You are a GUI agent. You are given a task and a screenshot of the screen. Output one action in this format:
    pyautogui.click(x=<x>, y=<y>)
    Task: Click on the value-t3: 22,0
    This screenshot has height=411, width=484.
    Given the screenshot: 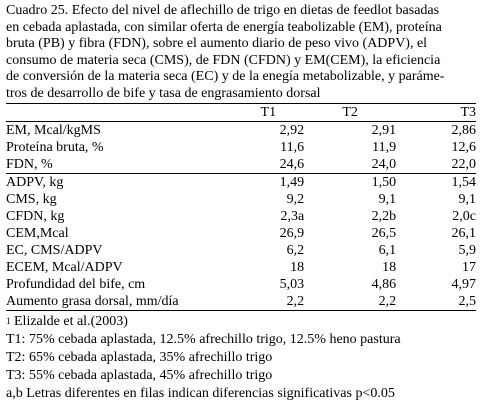 What is the action you would take?
    pyautogui.click(x=436, y=165)
    